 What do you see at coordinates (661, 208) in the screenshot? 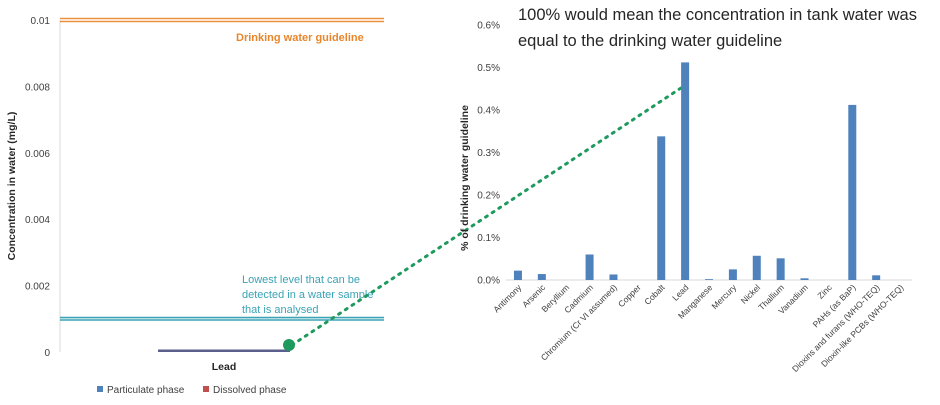
I see `bar-cobalt` at bounding box center [661, 208].